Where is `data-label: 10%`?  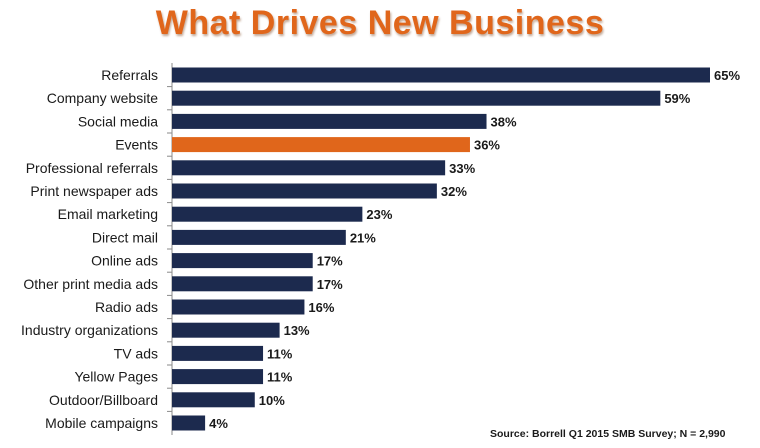 data-label: 10% is located at coordinates (272, 400).